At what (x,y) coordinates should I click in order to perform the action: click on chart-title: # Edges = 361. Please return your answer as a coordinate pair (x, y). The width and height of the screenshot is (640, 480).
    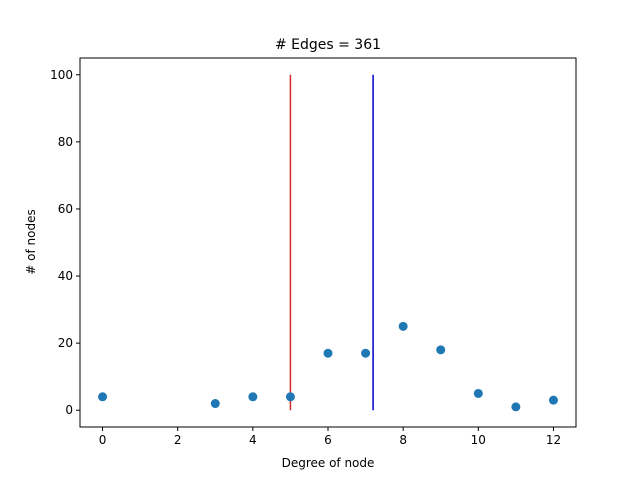
    Looking at the image, I should click on (328, 45).